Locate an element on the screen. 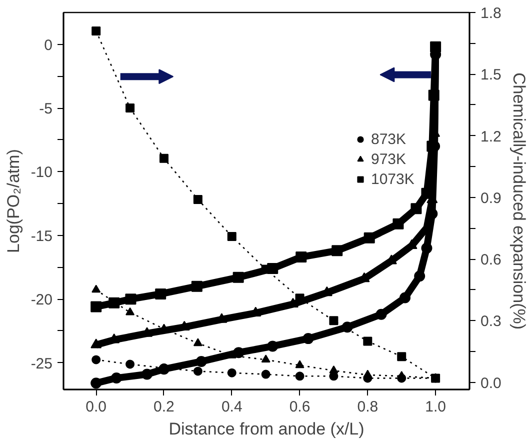 Image resolution: width=531 pixels, height=441 pixels. y-axis-title: Log(PO₂/atm) is located at coordinates (13, 201).